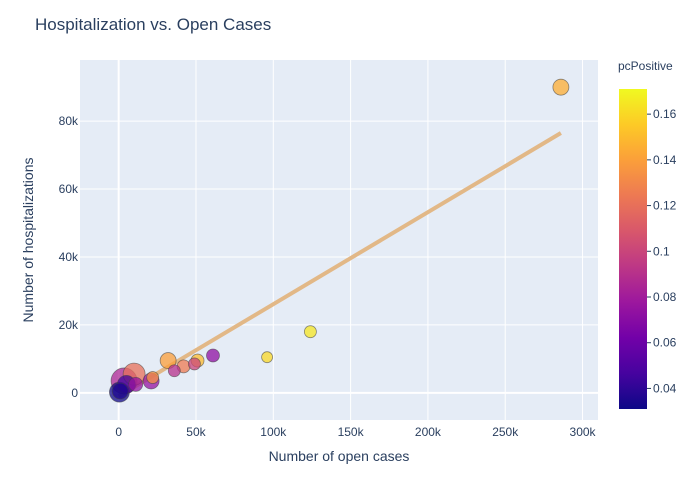 This screenshot has height=500, width=700. I want to click on x-tick-label: 150k, so click(351, 432).